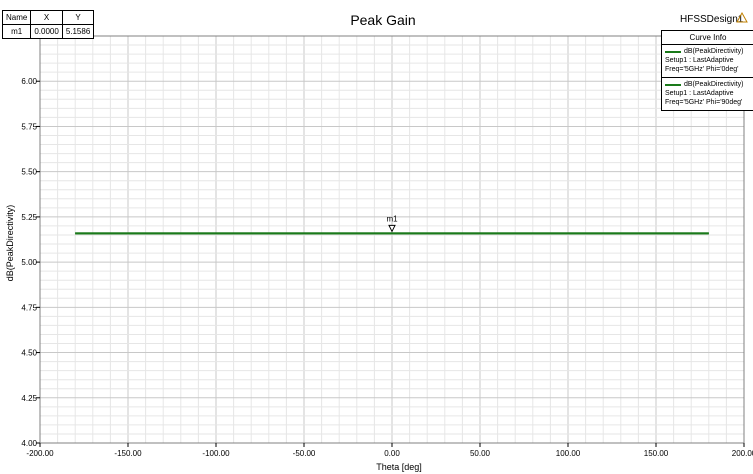 This screenshot has height=474, width=753. I want to click on y-tick-label: 4.25, so click(29, 398).